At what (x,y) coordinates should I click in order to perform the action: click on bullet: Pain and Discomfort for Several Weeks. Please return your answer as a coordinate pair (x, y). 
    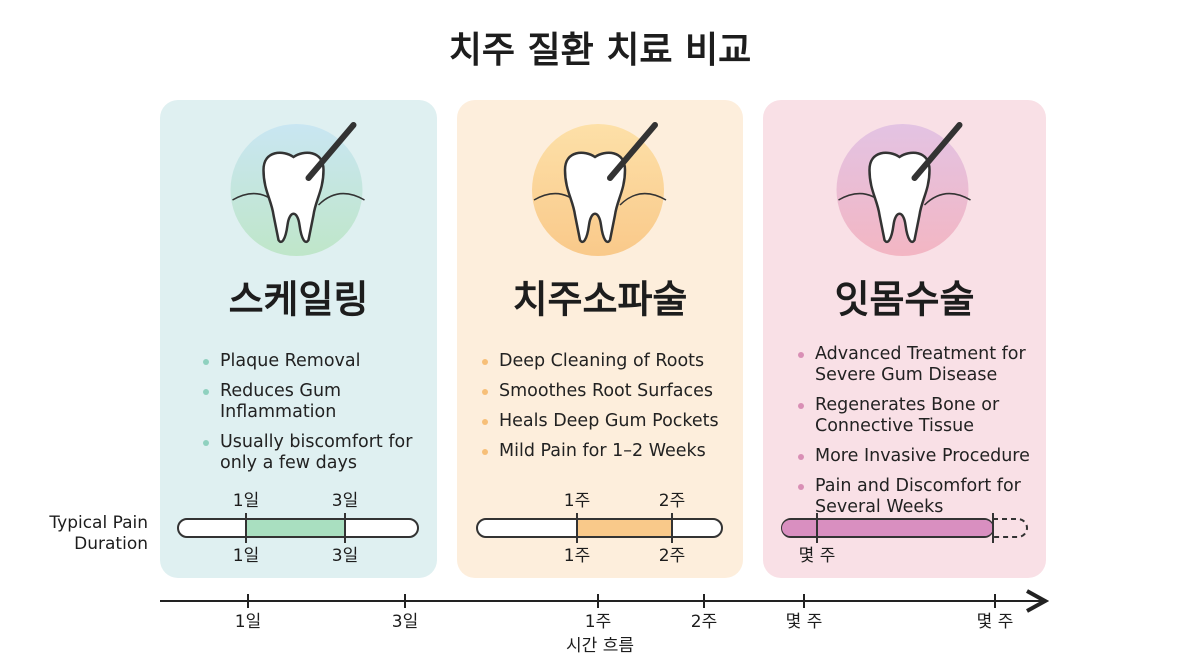
    Looking at the image, I should click on (918, 497).